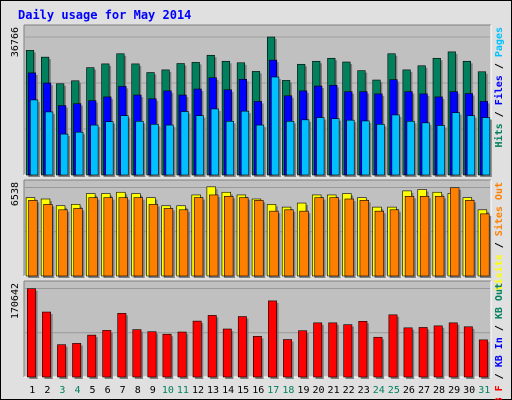 The image size is (512, 400). Describe the element at coordinates (32, 390) in the screenshot. I see `day-label-1: 1` at that location.